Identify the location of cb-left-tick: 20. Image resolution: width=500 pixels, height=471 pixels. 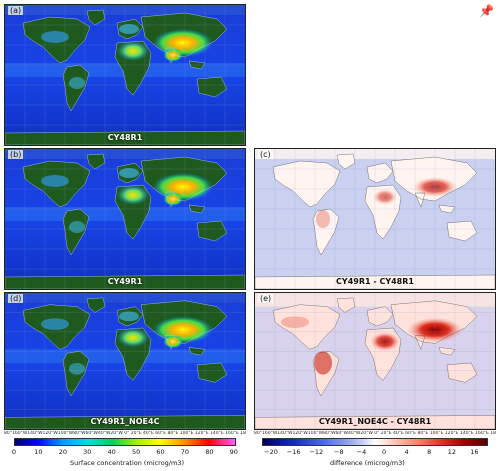
(62, 452).